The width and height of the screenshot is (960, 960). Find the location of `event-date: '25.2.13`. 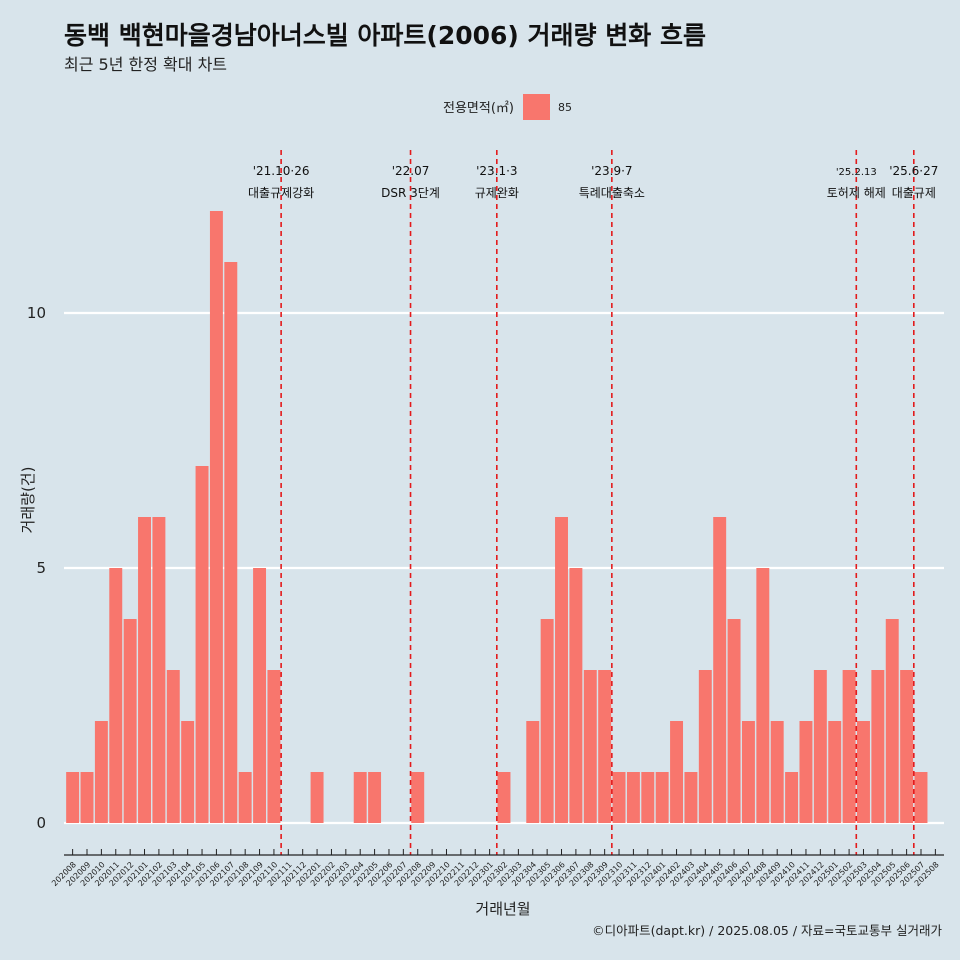

event-date: '25.2.13 is located at coordinates (856, 172).